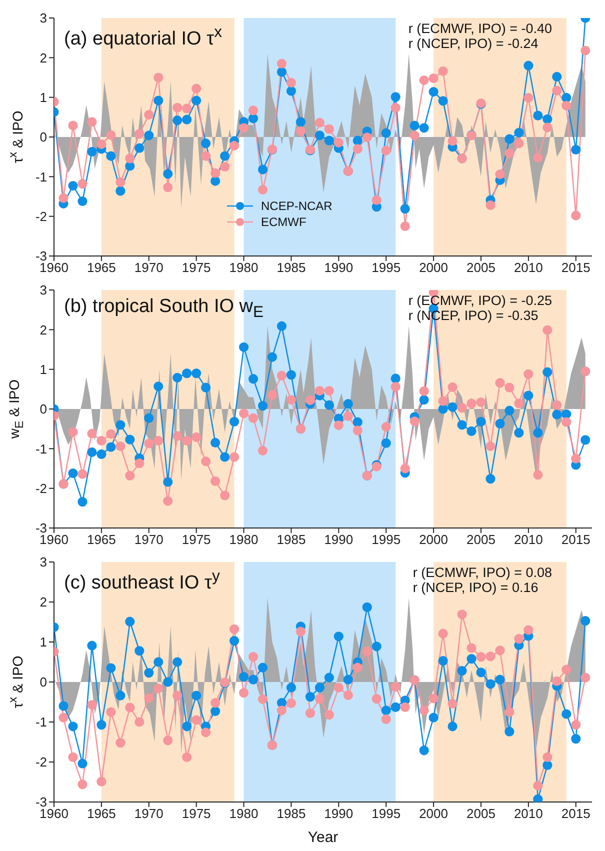 Image resolution: width=605 pixels, height=851 pixels. I want to click on legend-label: ECMWF, so click(283, 222).